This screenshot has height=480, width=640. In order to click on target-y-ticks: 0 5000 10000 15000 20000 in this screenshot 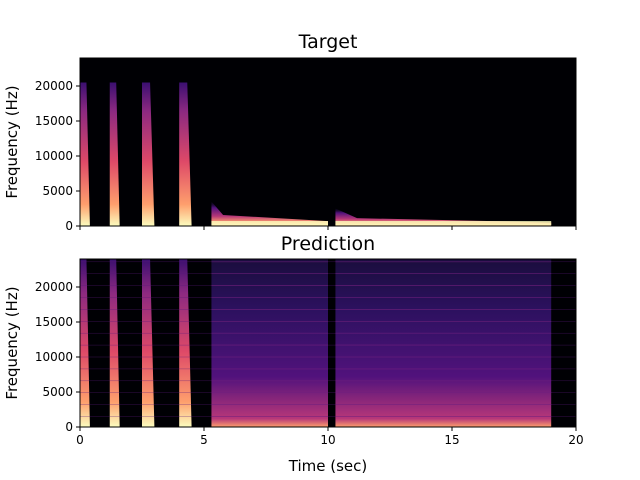, I will do `click(57, 156)`.